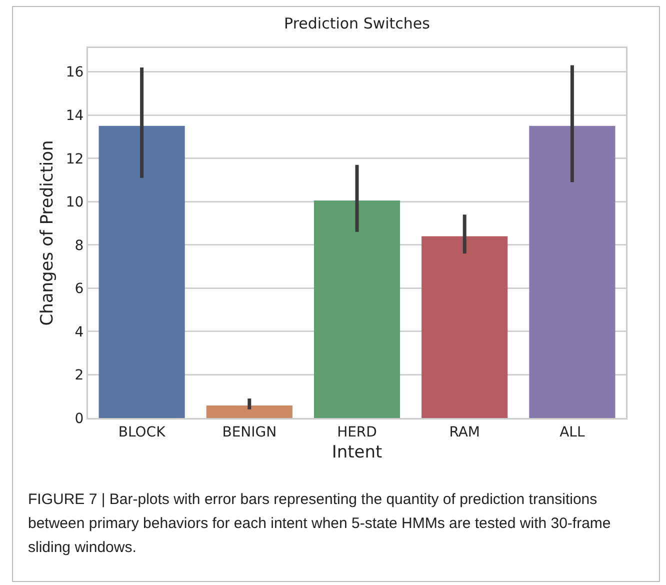  Describe the element at coordinates (464, 432) in the screenshot. I see `x-tick-label: RAM` at that location.